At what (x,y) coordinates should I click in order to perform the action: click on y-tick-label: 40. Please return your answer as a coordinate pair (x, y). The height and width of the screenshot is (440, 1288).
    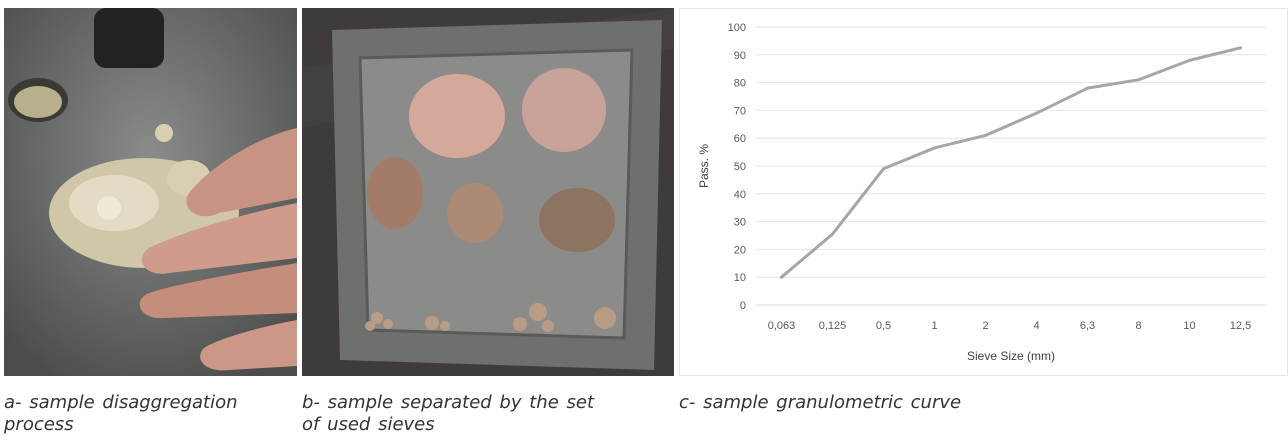
    Looking at the image, I should click on (740, 195).